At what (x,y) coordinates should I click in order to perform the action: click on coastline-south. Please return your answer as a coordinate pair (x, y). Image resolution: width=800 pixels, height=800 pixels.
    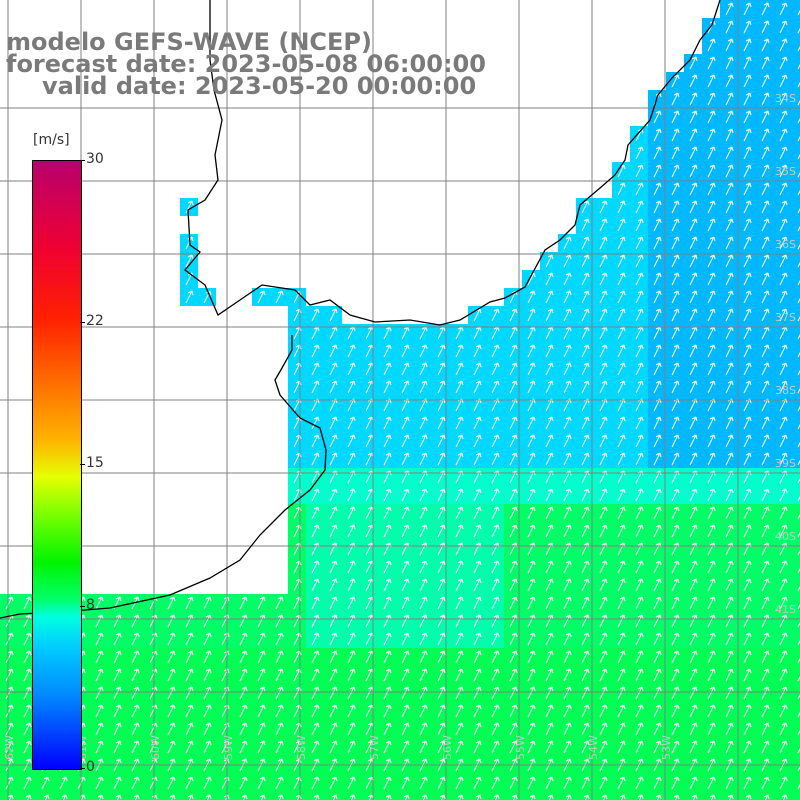
    Looking at the image, I should click on (163, 477).